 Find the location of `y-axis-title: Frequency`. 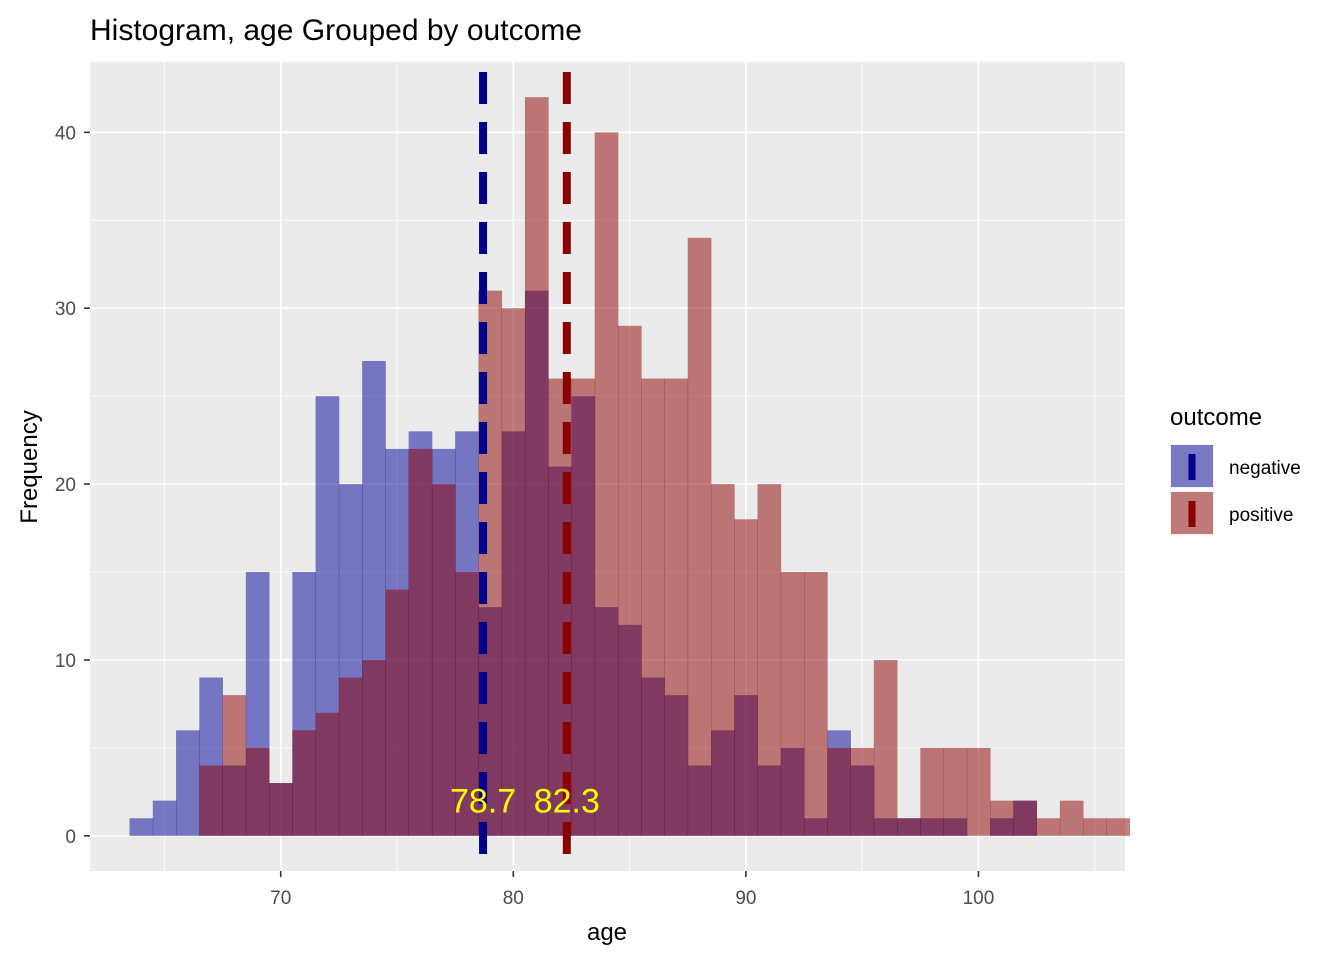

y-axis-title: Frequency is located at coordinates (29, 466).